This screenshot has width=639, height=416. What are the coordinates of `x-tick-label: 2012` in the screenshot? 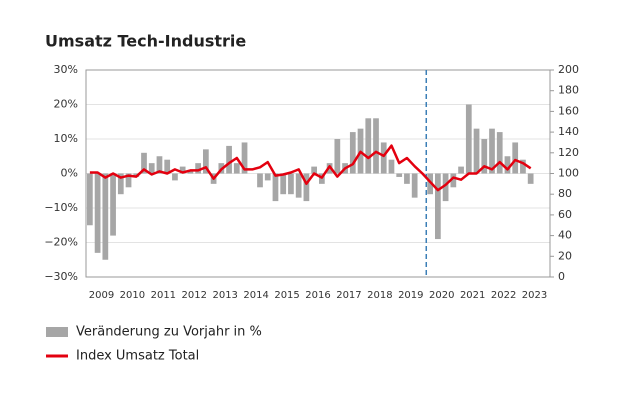 It's located at (194, 295).